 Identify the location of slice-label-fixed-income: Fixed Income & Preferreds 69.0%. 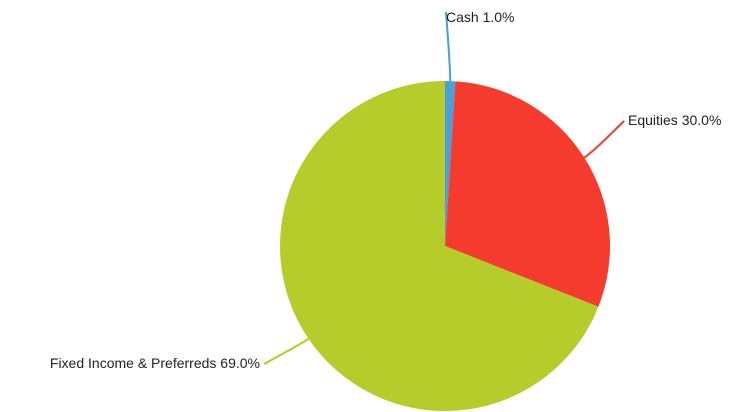
(155, 363).